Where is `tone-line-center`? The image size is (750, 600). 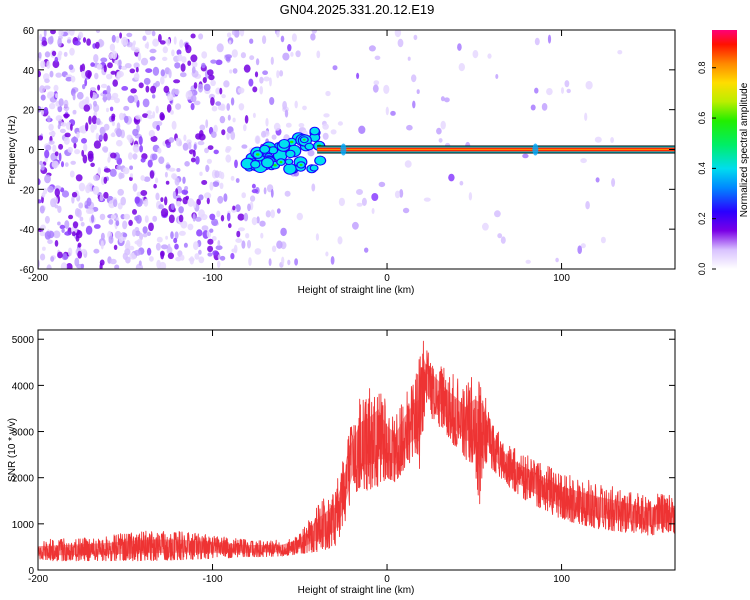 tone-line-center is located at coordinates (496, 149).